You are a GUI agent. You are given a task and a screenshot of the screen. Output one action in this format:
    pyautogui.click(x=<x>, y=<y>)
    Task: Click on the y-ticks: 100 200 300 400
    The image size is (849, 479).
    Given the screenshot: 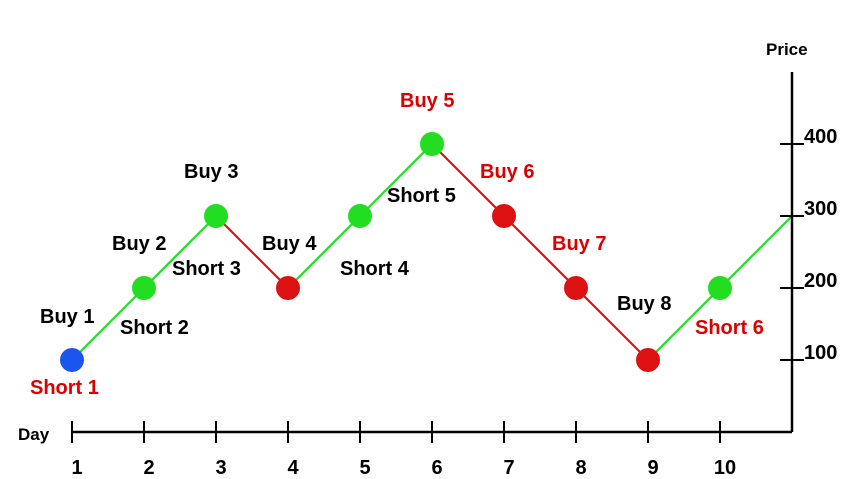 What is the action you would take?
    pyautogui.click(x=808, y=245)
    